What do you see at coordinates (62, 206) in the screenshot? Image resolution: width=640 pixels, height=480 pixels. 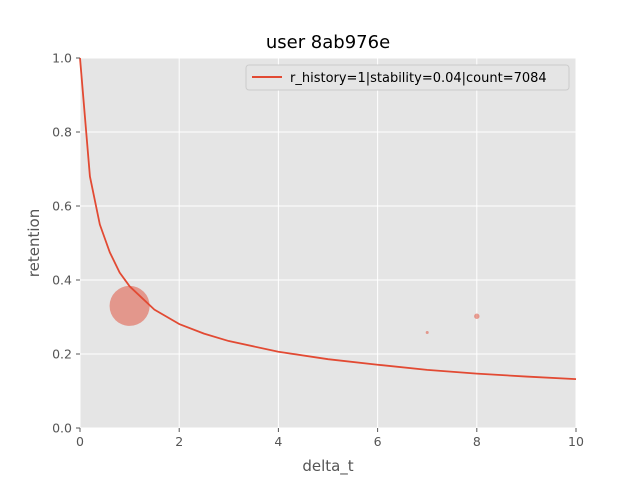 I see `y-tick-label: 0.6` at bounding box center [62, 206].